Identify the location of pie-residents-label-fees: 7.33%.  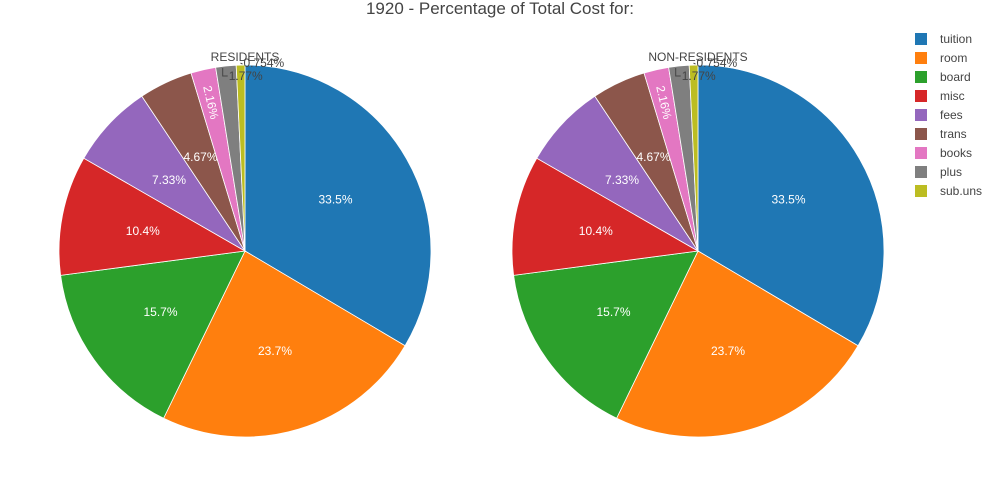
(169, 180).